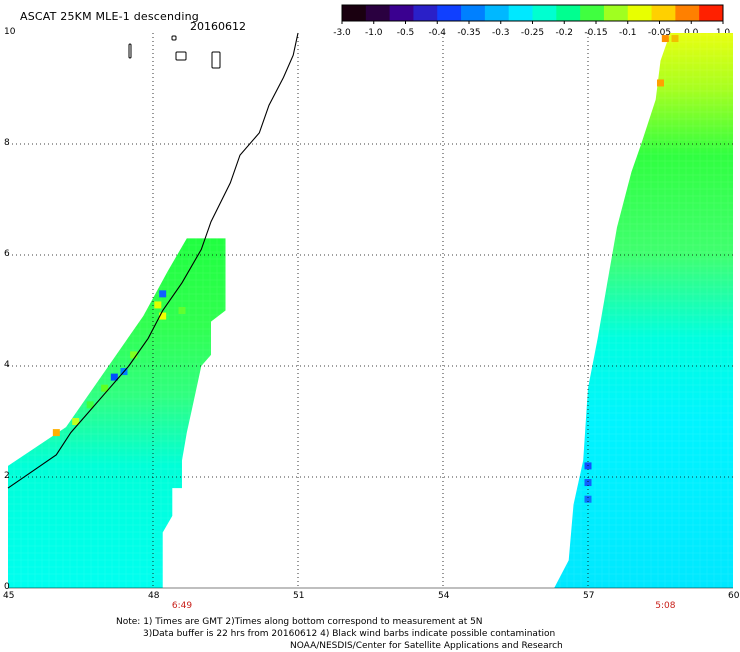  Describe the element at coordinates (7, 365) in the screenshot. I see `lat-tick-label: 4` at that location.